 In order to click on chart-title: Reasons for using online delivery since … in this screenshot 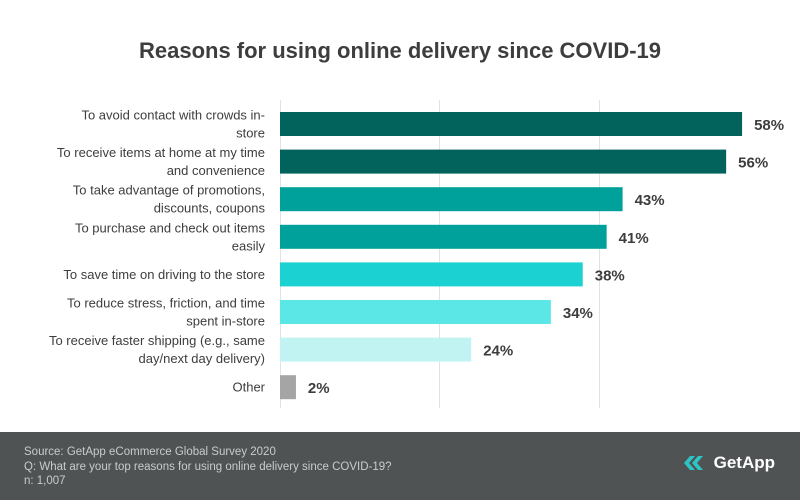, I will do `click(400, 50)`.